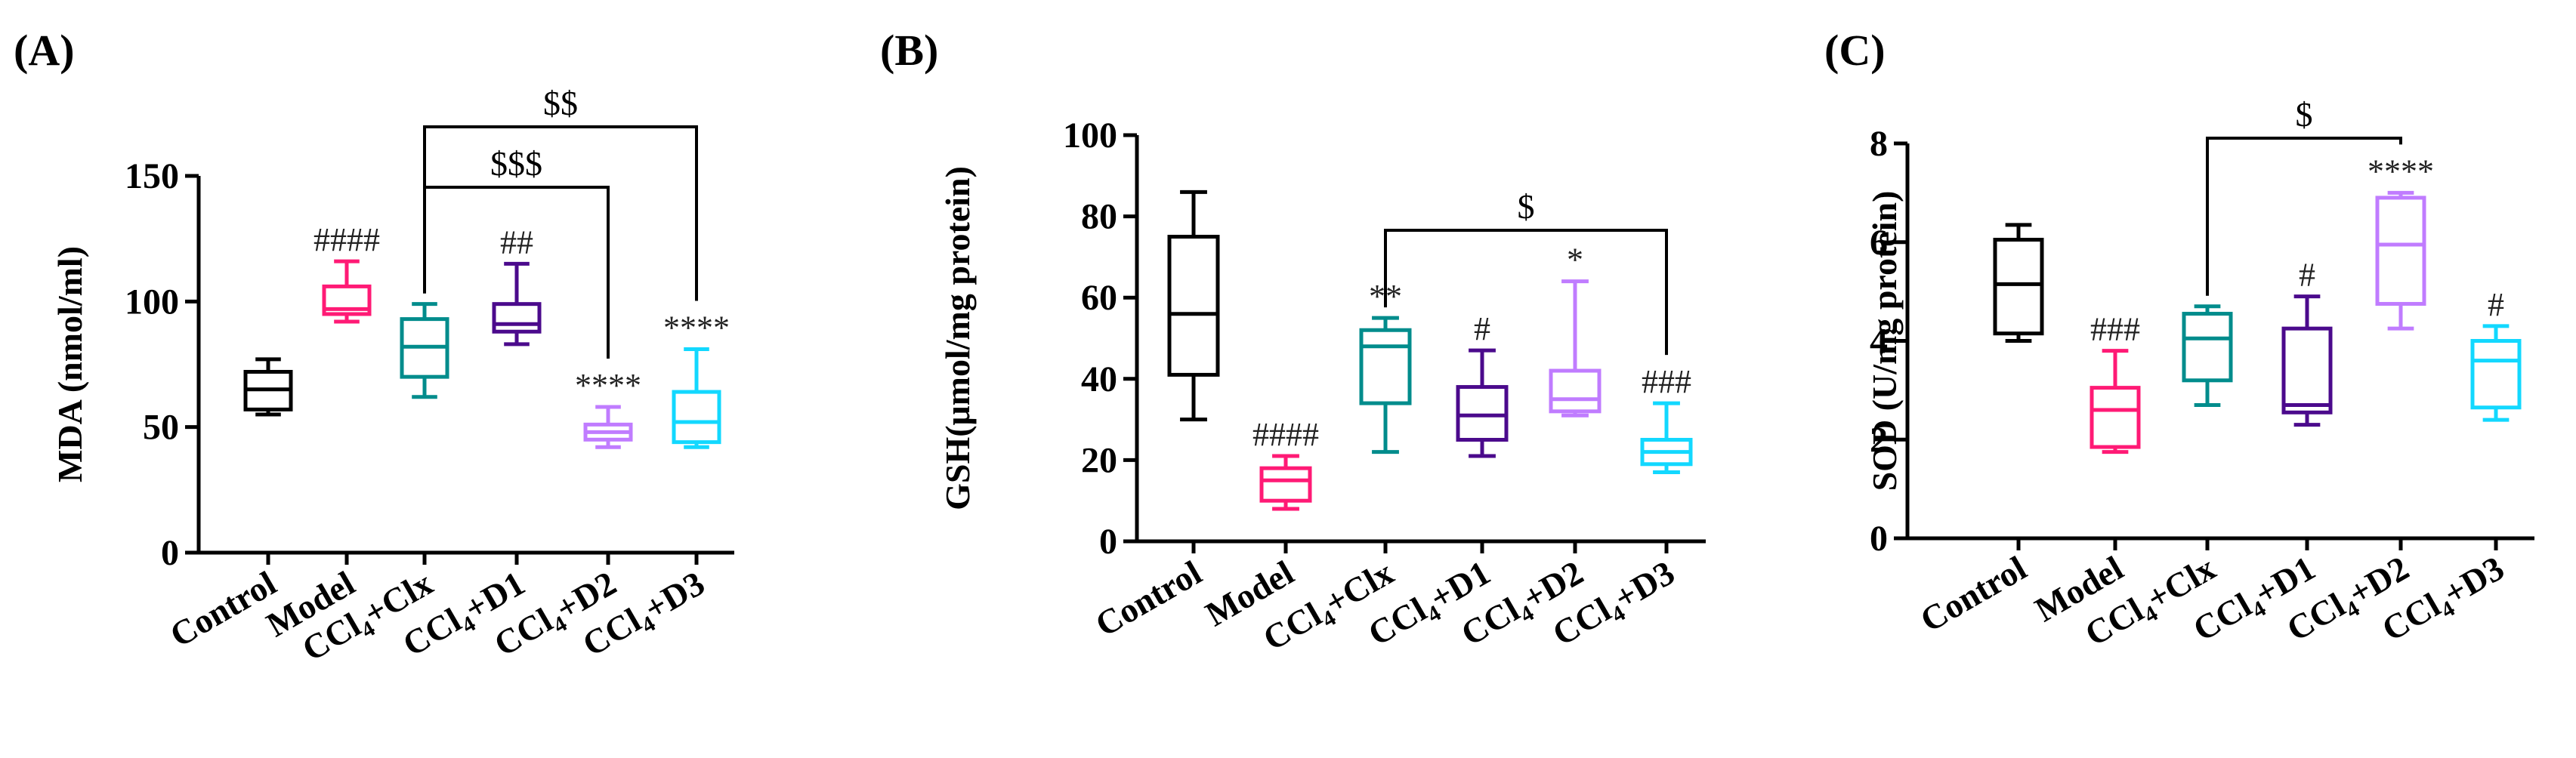 The height and width of the screenshot is (758, 2576). Describe the element at coordinates (517, 285) in the screenshot. I see `box-ccl4-d1: ##` at that location.